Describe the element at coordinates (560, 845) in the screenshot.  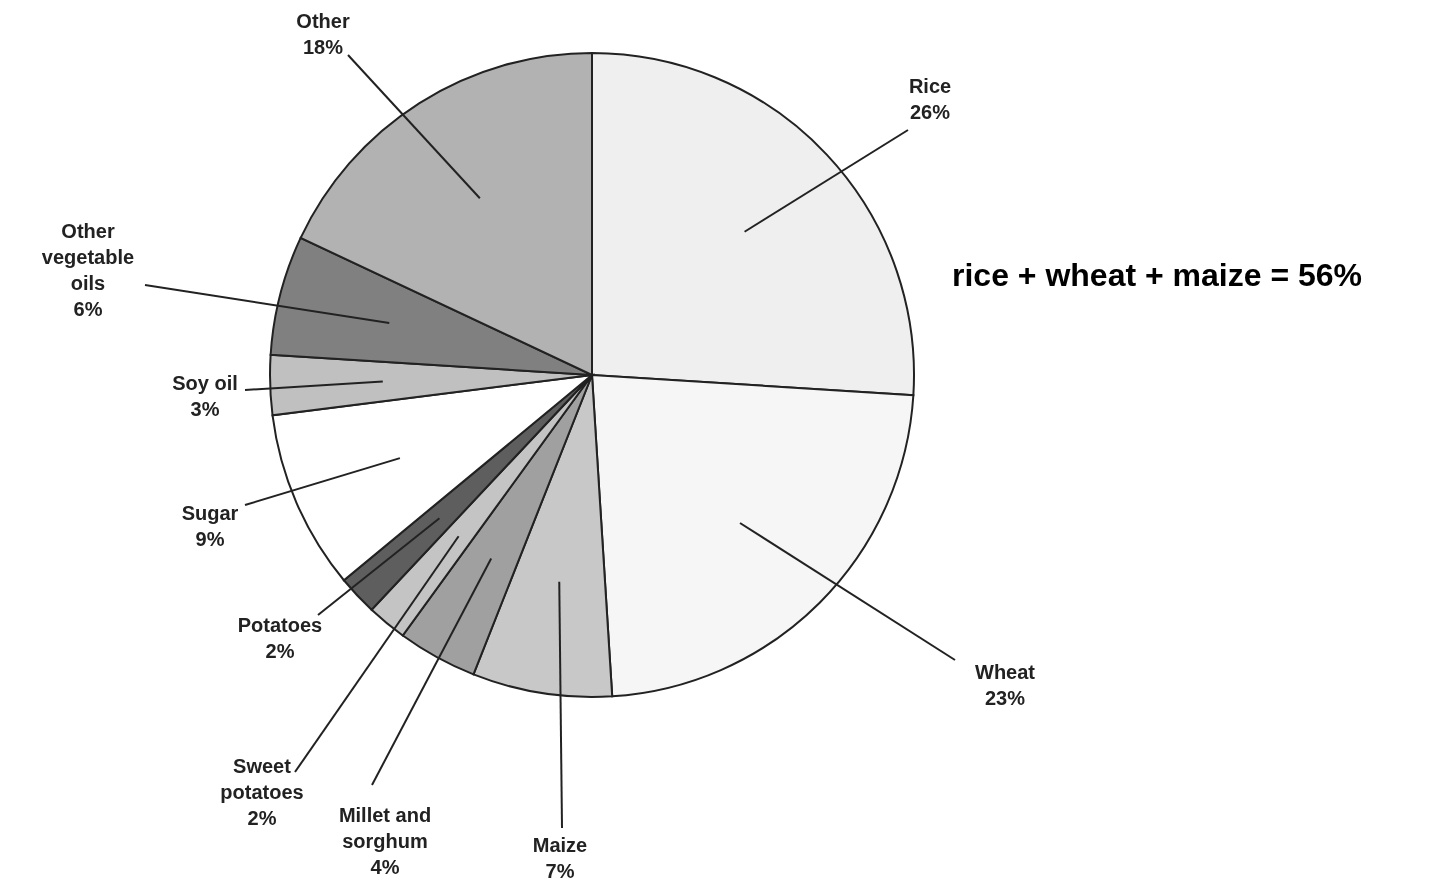
I see `slice-label: Maize` at that location.